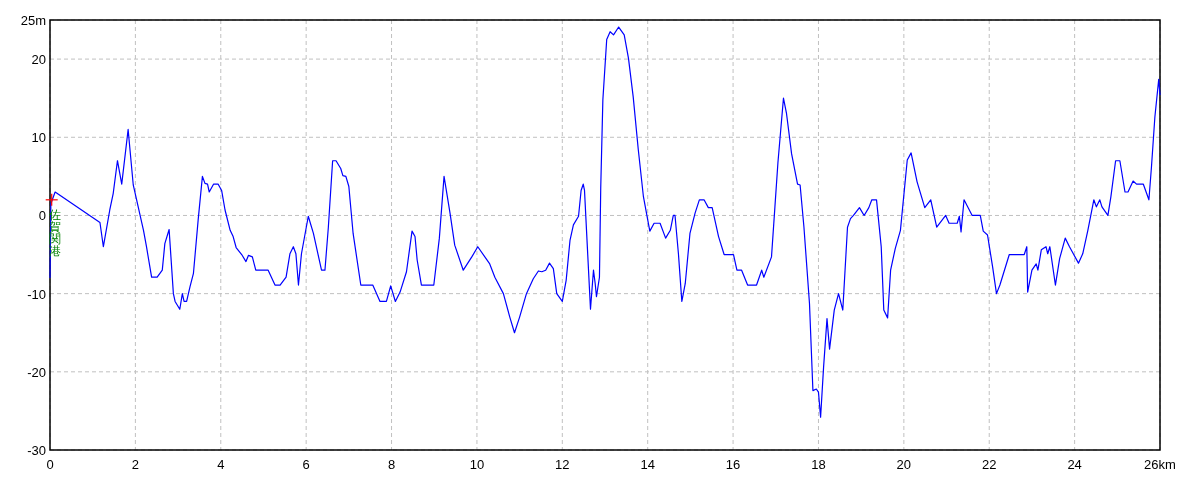 Image resolution: width=1200 pixels, height=480 pixels. What do you see at coordinates (38, 60) in the screenshot?
I see `y-tick-label: 20` at bounding box center [38, 60].